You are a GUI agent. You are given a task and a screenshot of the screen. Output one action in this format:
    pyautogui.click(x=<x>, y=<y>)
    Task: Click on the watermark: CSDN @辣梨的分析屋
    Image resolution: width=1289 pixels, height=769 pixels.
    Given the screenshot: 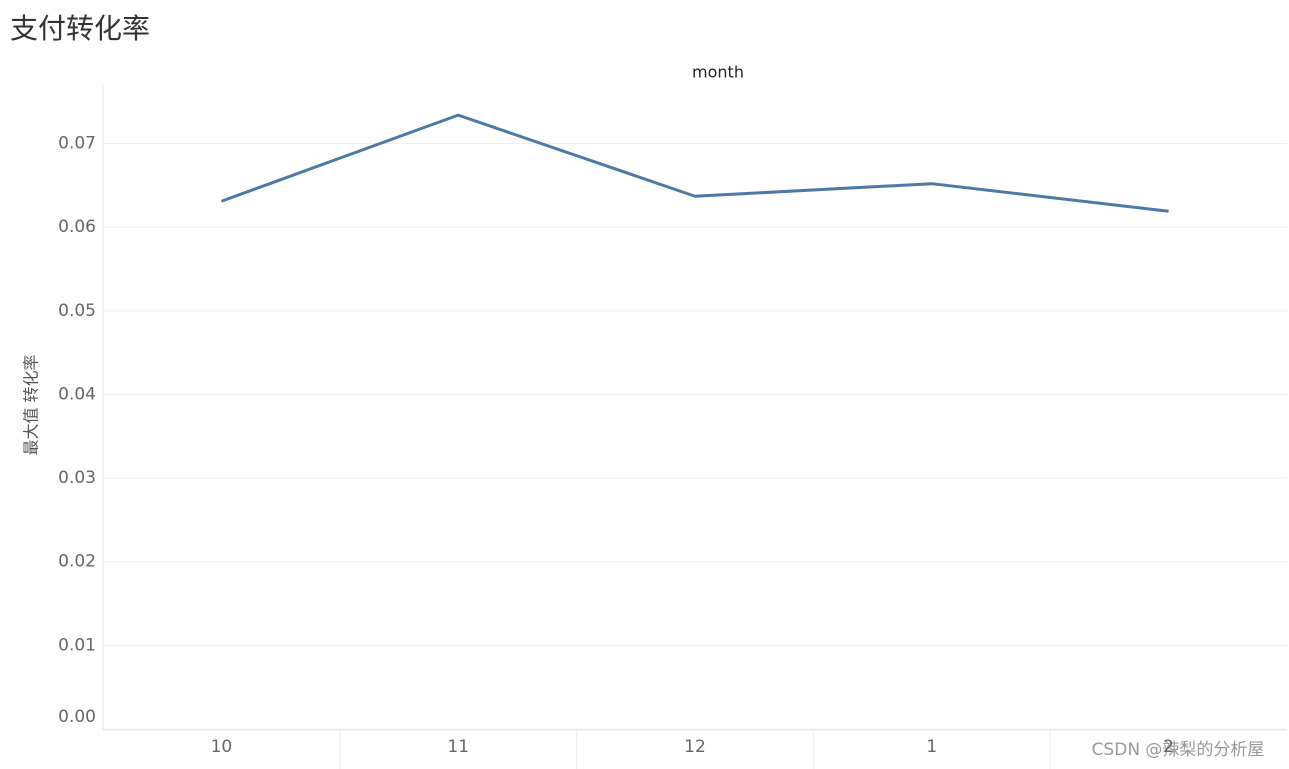 What is the action you would take?
    pyautogui.click(x=1178, y=750)
    